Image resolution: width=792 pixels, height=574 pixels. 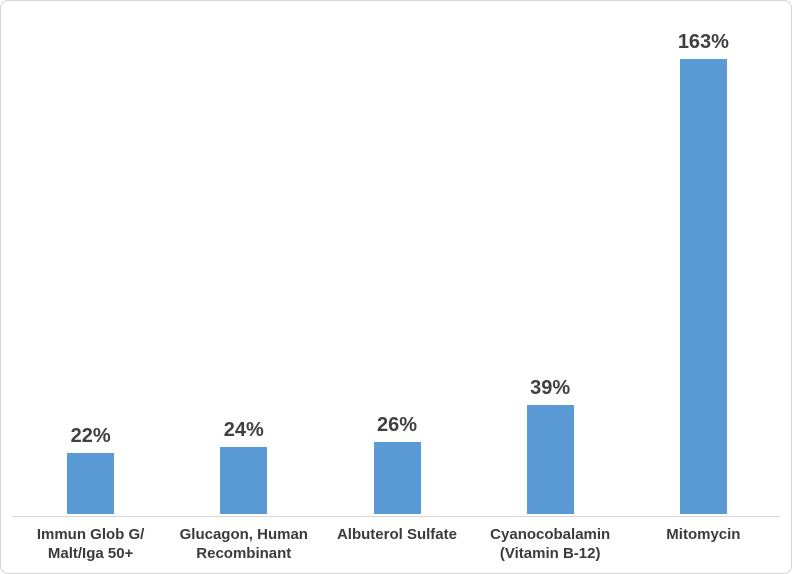 I want to click on category-label-line: Mitomycin, so click(x=703, y=534).